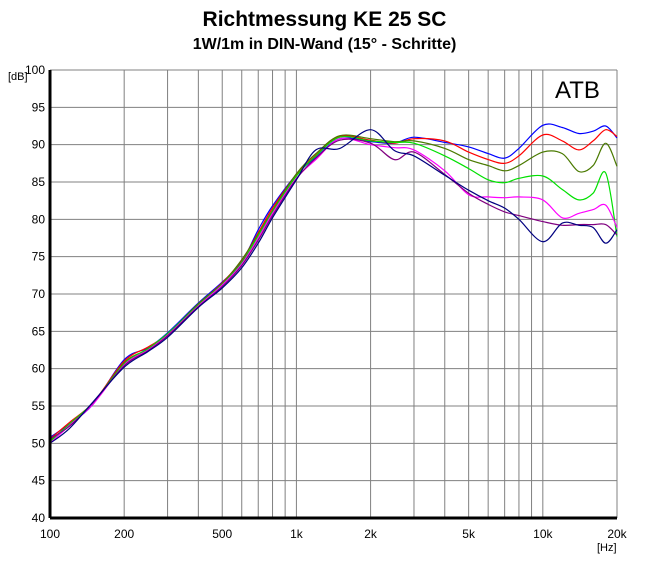  Describe the element at coordinates (39, 107) in the screenshot. I see `y-tick-label: 95` at that location.